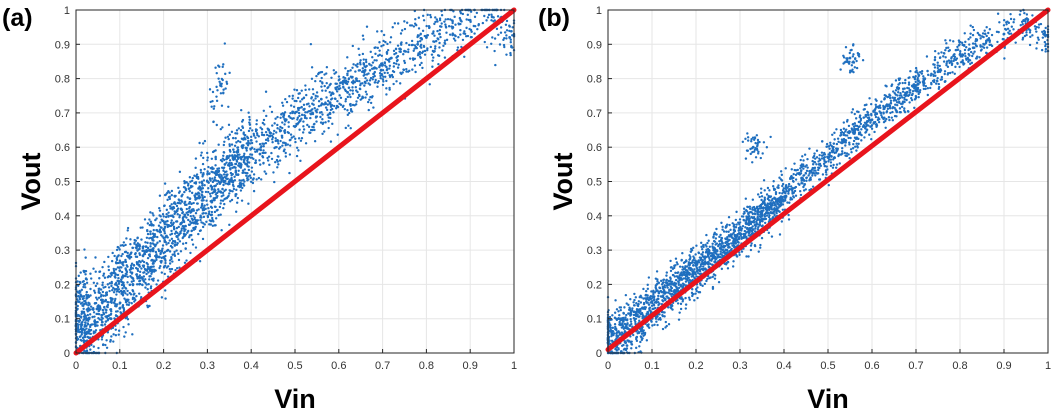 The height and width of the screenshot is (416, 1055). What do you see at coordinates (17, 18) in the screenshot?
I see `panel-label: (a)` at bounding box center [17, 18].